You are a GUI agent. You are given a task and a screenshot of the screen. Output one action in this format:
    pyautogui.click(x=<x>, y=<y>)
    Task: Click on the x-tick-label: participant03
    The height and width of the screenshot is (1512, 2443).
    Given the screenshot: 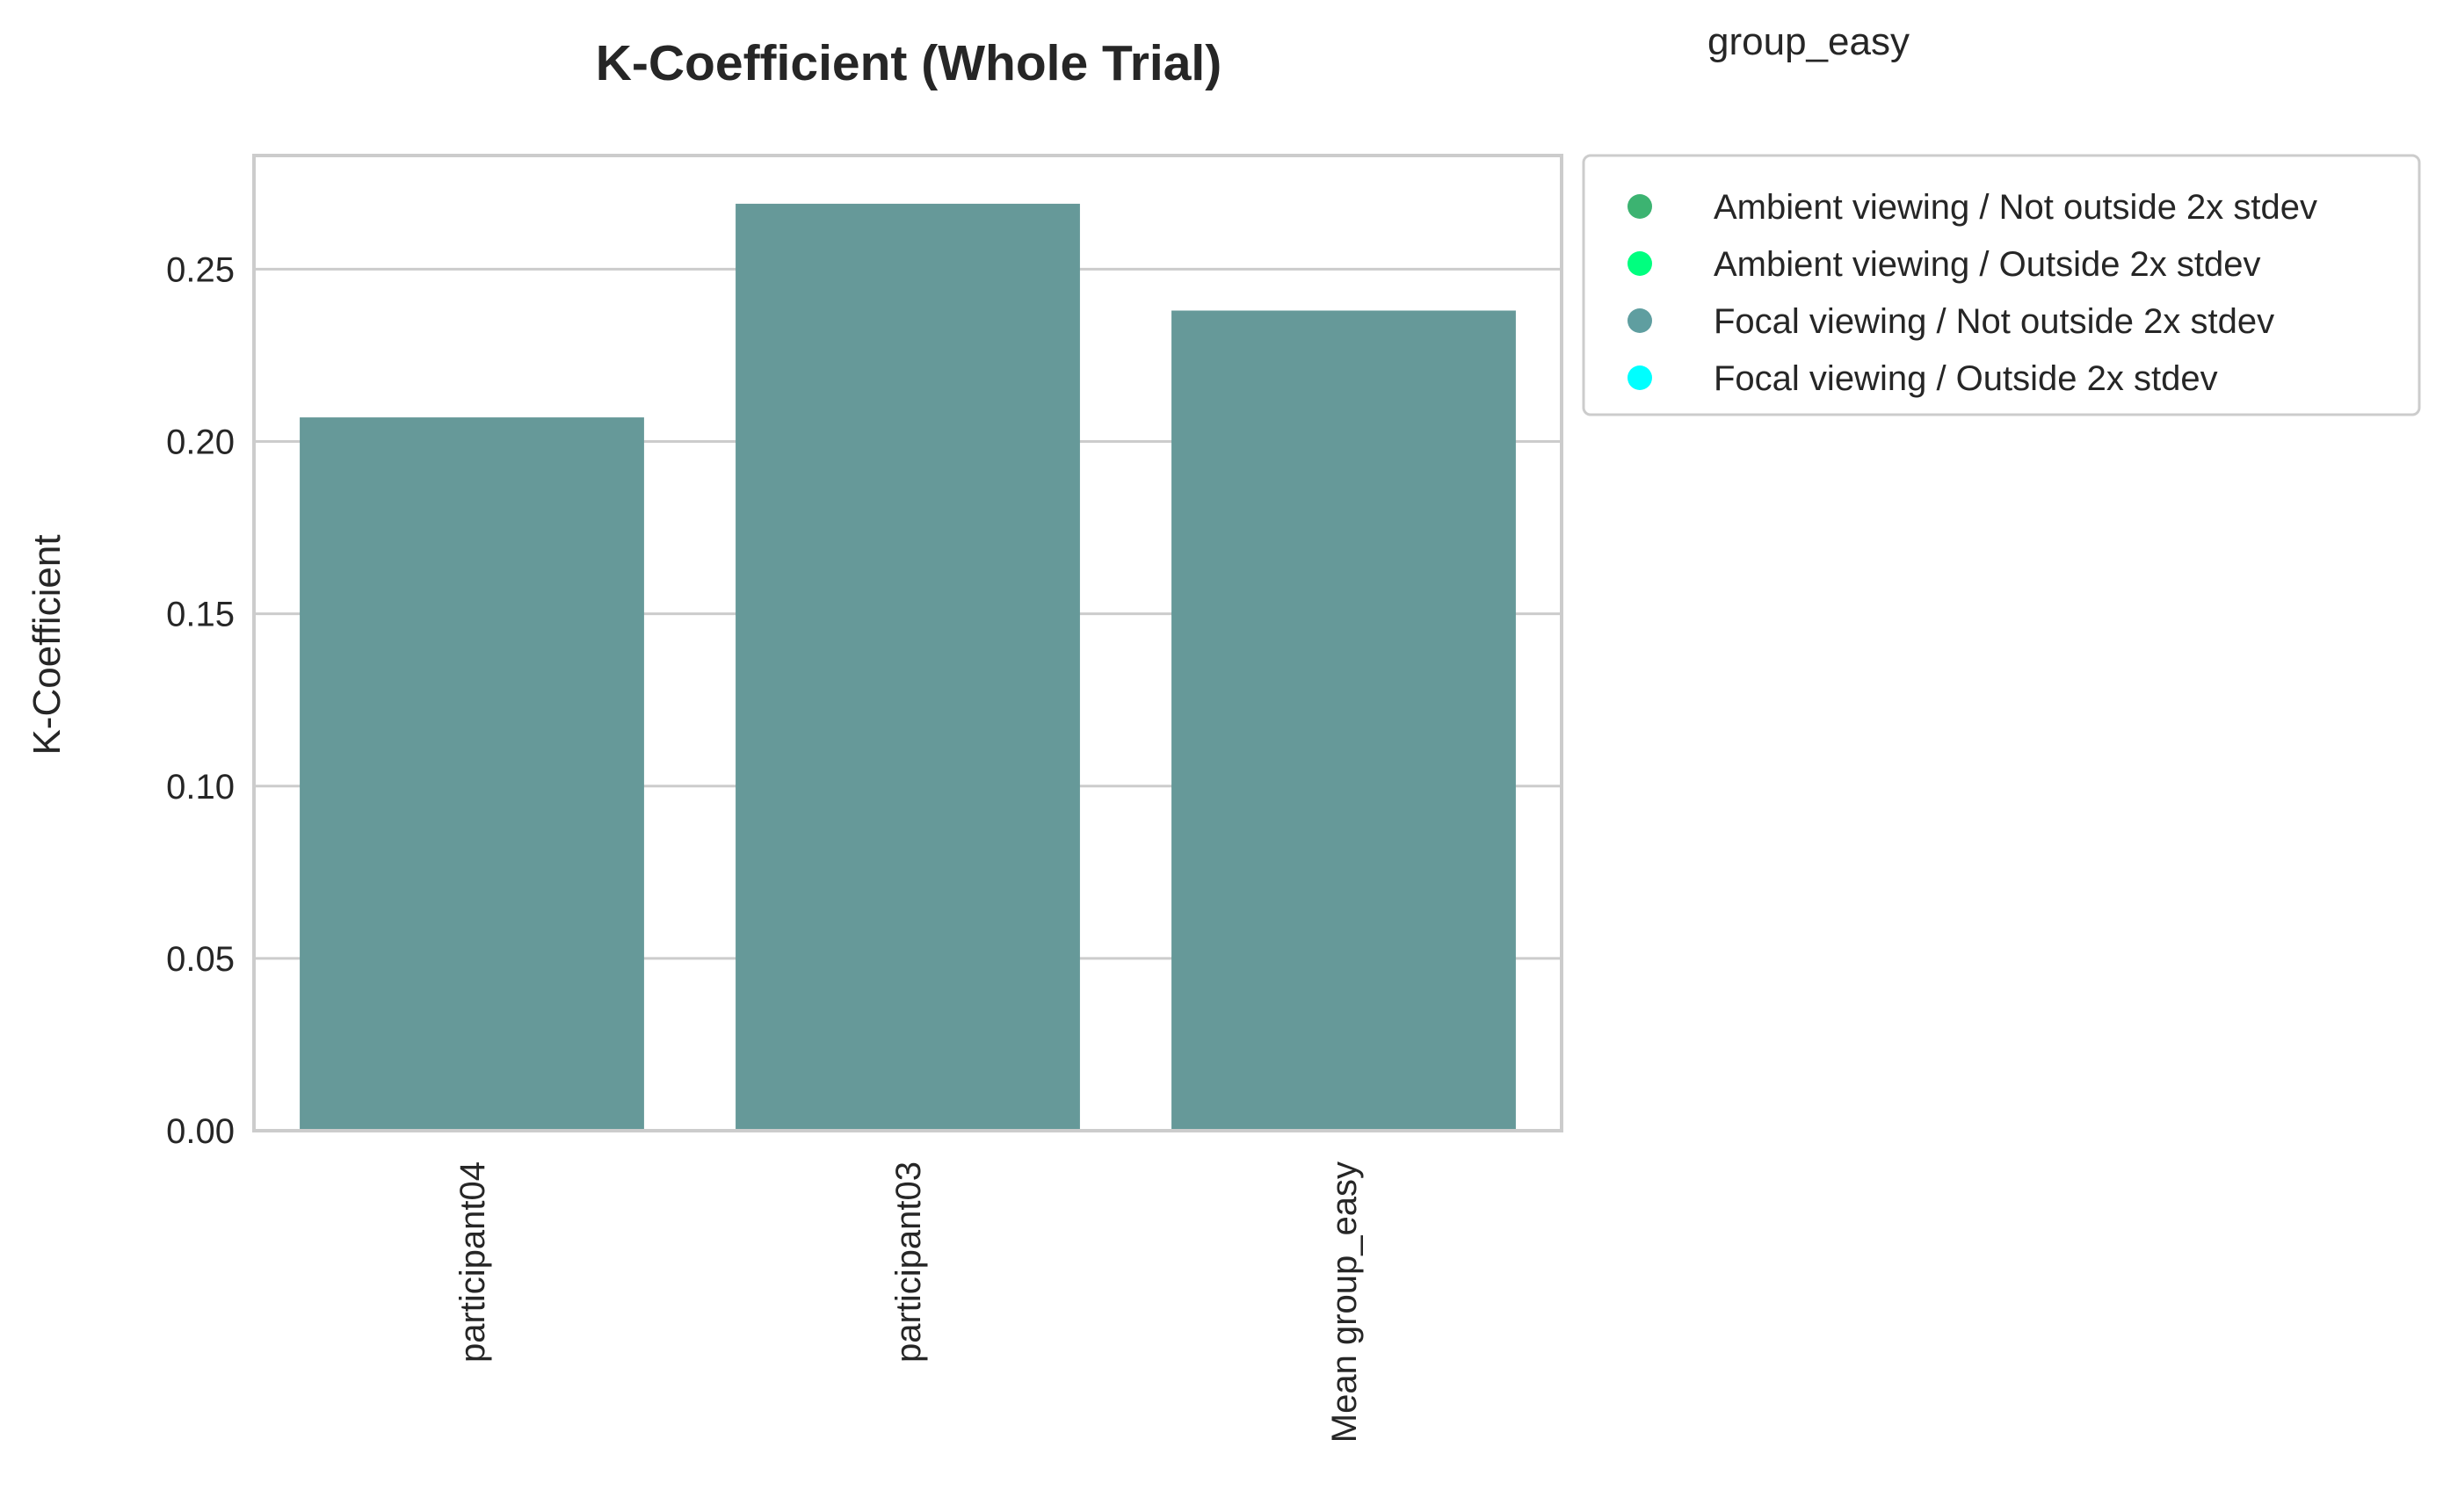 What is the action you would take?
    pyautogui.click(x=908, y=1262)
    